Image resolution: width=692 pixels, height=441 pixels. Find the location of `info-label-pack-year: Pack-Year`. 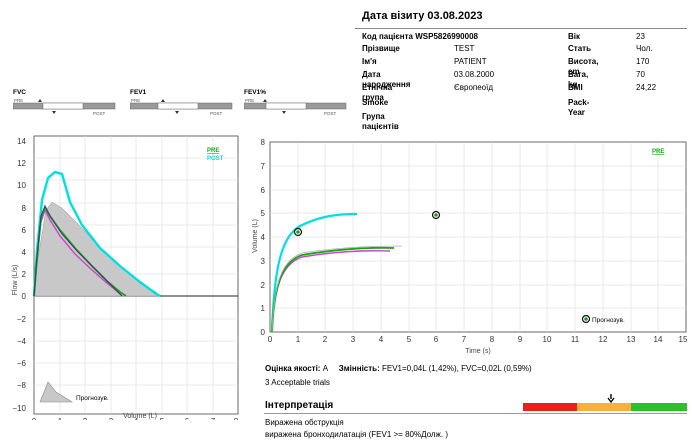

info-label-pack-year: Pack-Year is located at coordinates (579, 107).